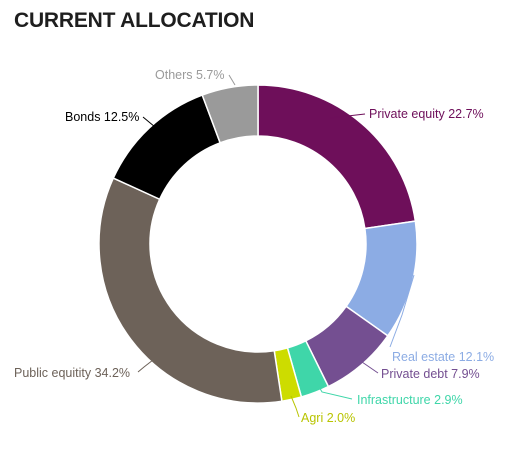  Describe the element at coordinates (328, 418) in the screenshot. I see `slice-label-agri: Agri 2.0%` at that location.